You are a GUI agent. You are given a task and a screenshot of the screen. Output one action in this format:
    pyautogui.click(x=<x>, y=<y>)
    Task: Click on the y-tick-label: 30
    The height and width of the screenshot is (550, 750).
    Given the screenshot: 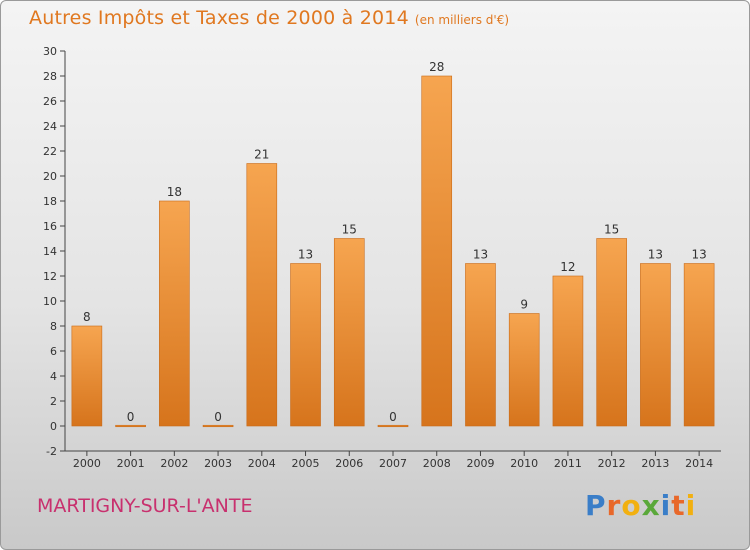 What is the action you would take?
    pyautogui.click(x=50, y=51)
    